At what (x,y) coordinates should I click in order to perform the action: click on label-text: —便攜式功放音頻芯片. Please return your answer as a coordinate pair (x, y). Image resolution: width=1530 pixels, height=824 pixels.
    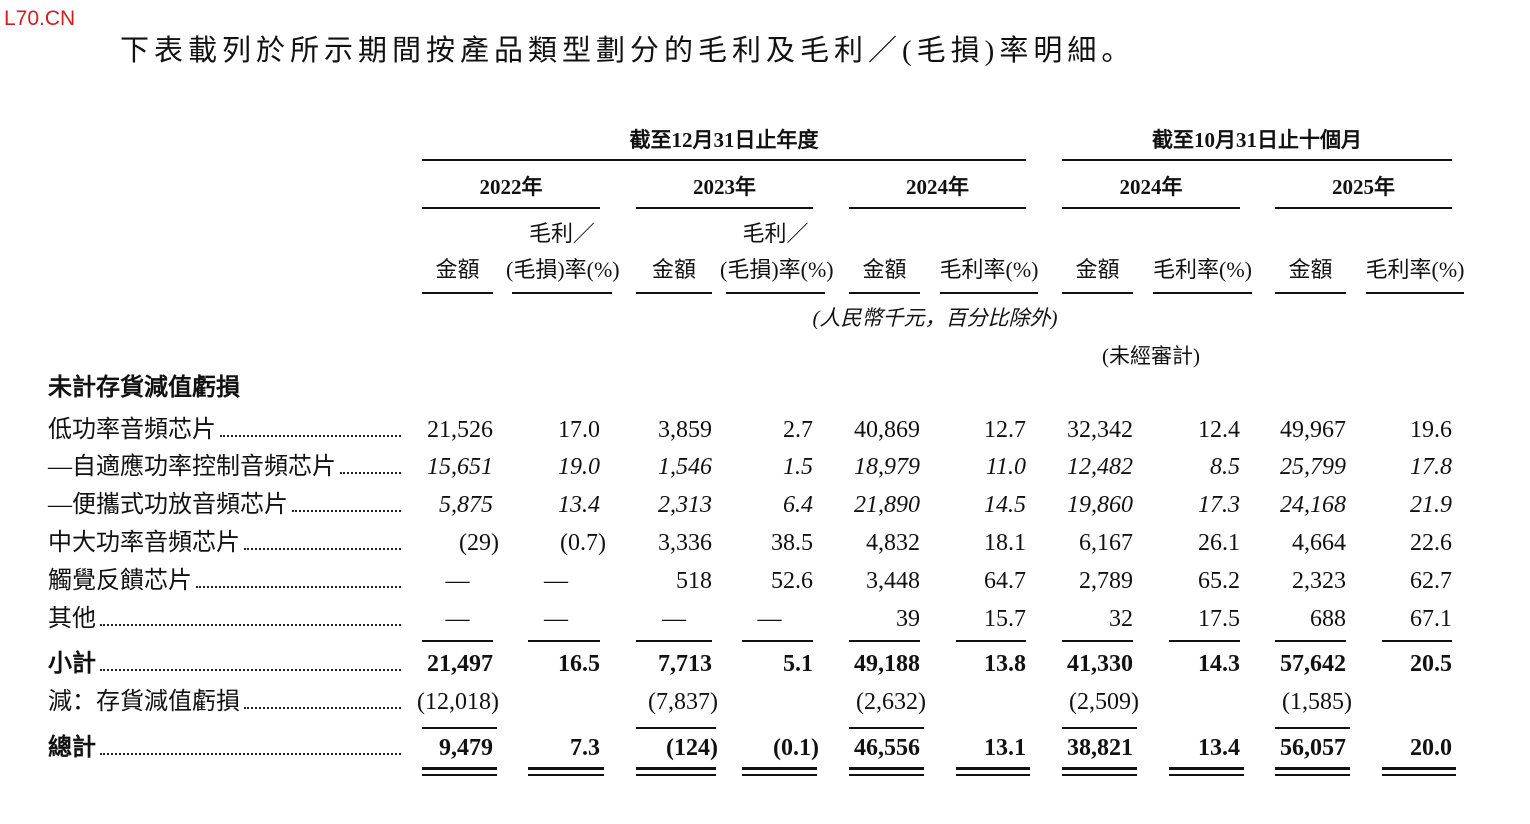
    Looking at the image, I should click on (168, 505).